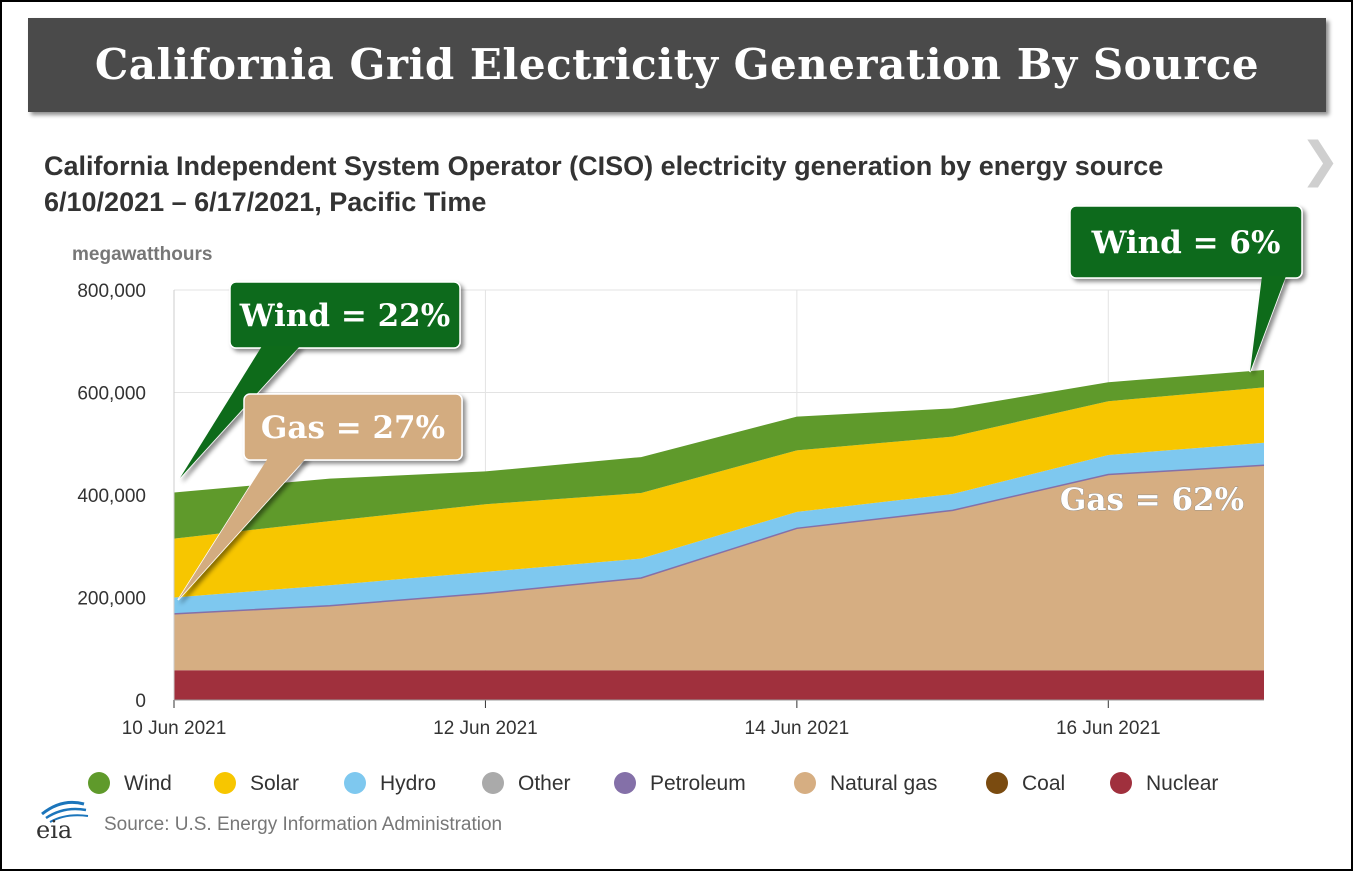 This screenshot has height=871, width=1353. I want to click on area-nuclear, so click(719, 685).